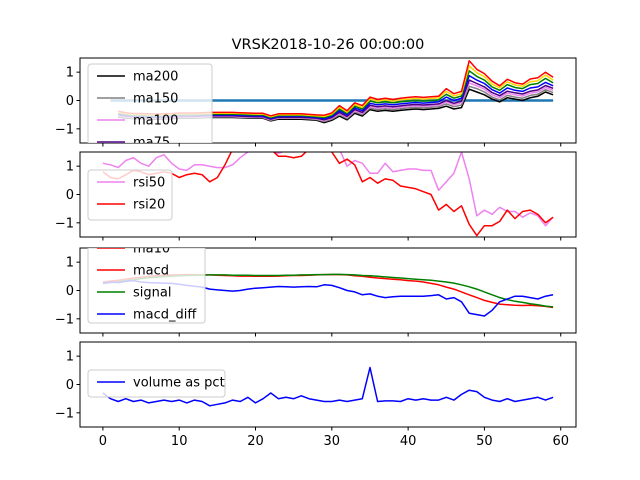 This screenshot has width=640, height=480. What do you see at coordinates (179, 441) in the screenshot?
I see `x-tick-label: 10` at bounding box center [179, 441].